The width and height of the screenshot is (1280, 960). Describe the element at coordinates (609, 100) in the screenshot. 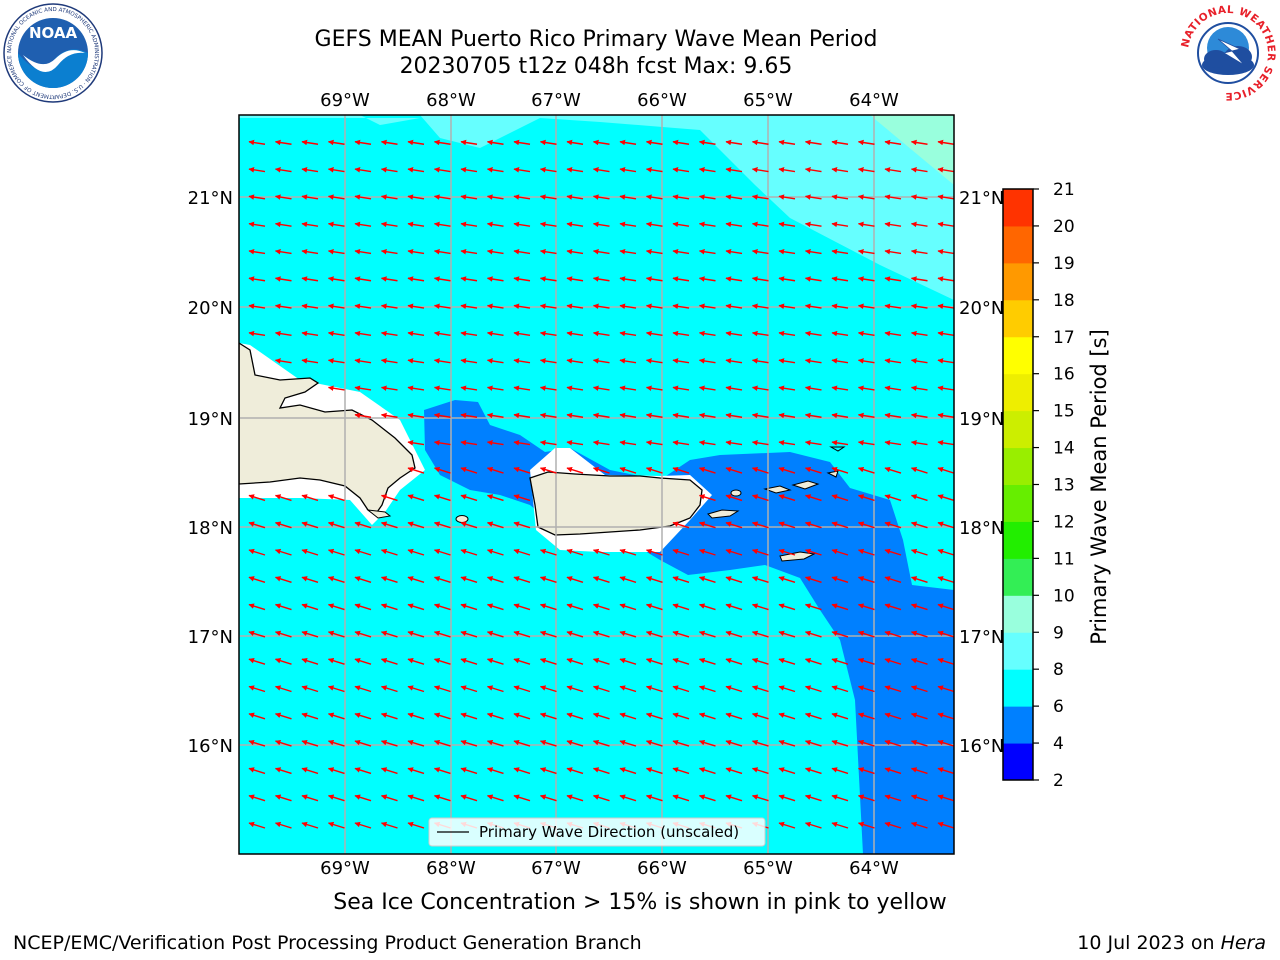

I see `top-lon-labels: 69°W 68°W 67°W 66°W 65°W 64°W` at that location.